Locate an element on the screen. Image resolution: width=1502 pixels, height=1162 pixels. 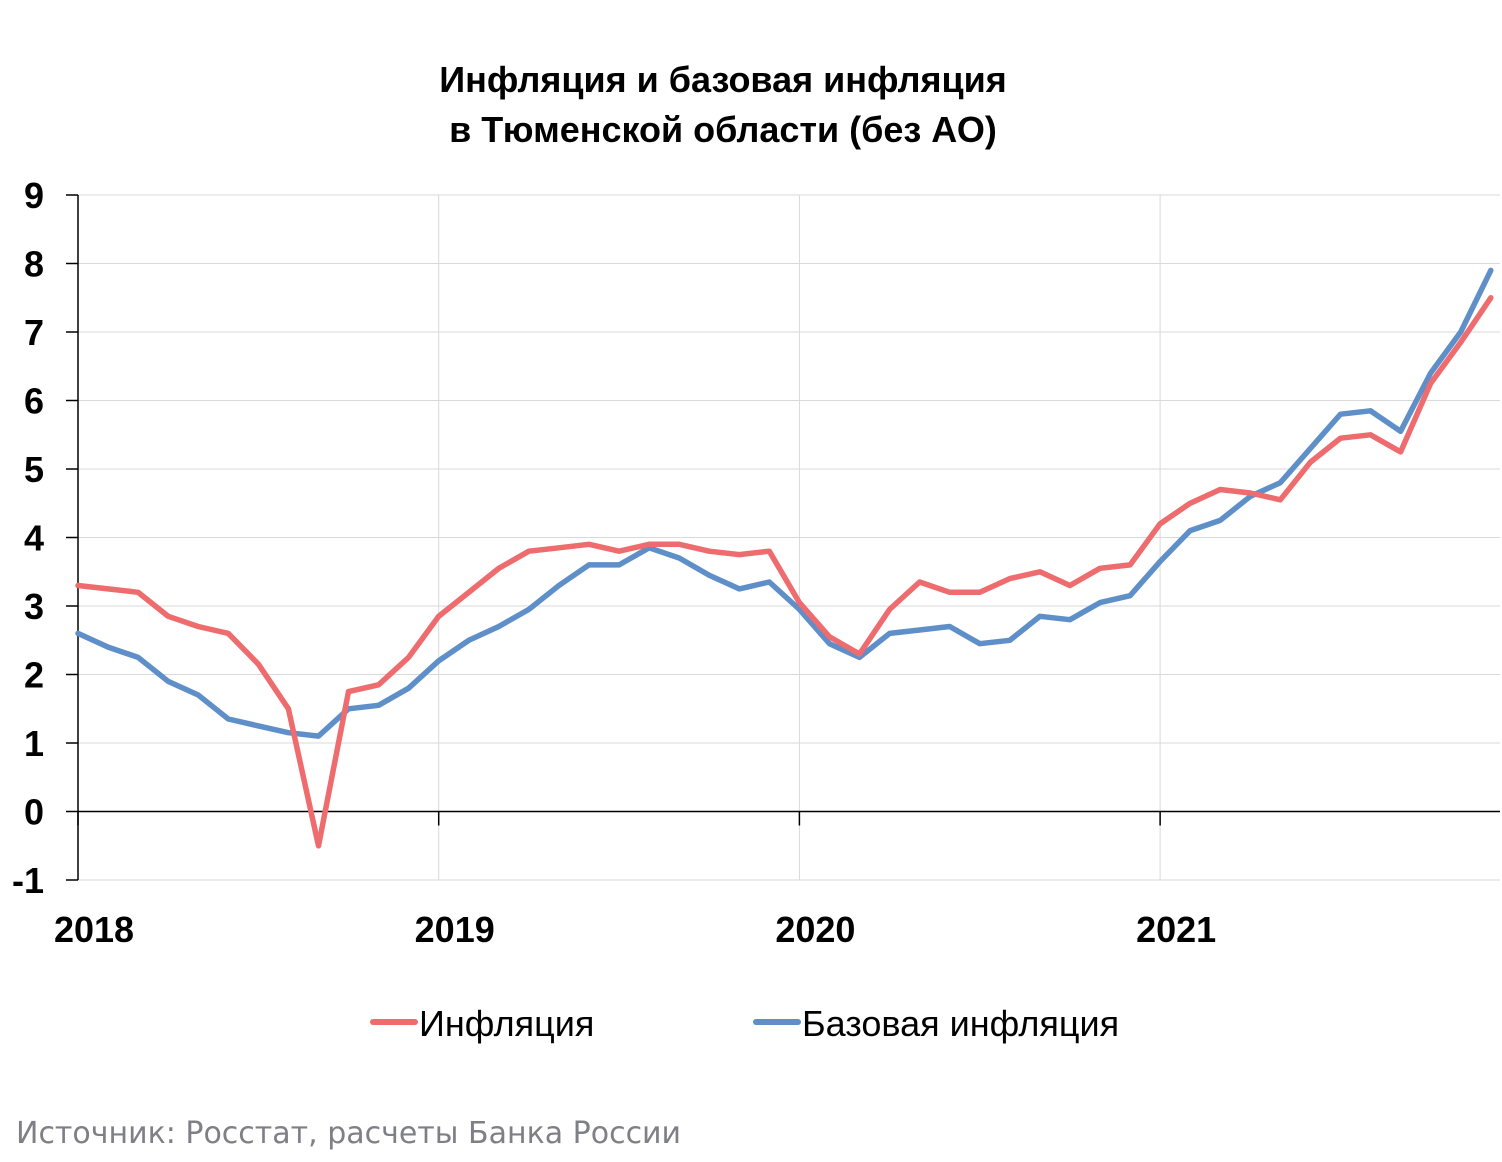
y-tick-label: 9 is located at coordinates (34, 195).